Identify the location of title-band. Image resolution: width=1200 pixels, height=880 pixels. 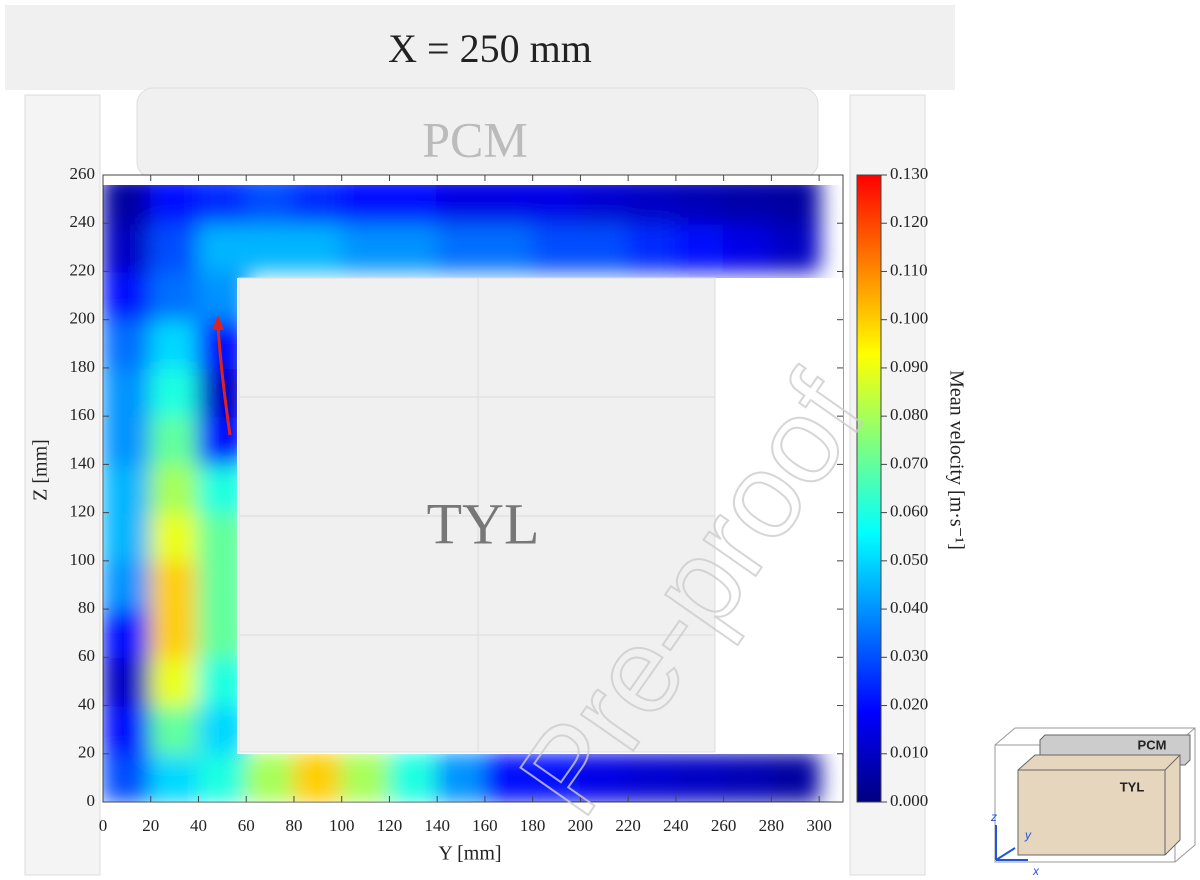
(480, 47).